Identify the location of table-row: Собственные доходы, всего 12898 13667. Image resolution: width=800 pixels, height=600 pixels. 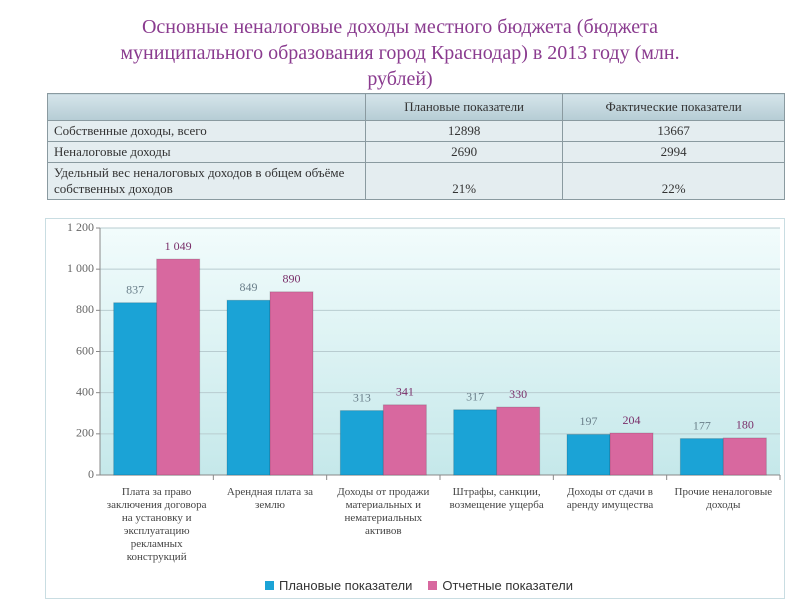
(416, 131).